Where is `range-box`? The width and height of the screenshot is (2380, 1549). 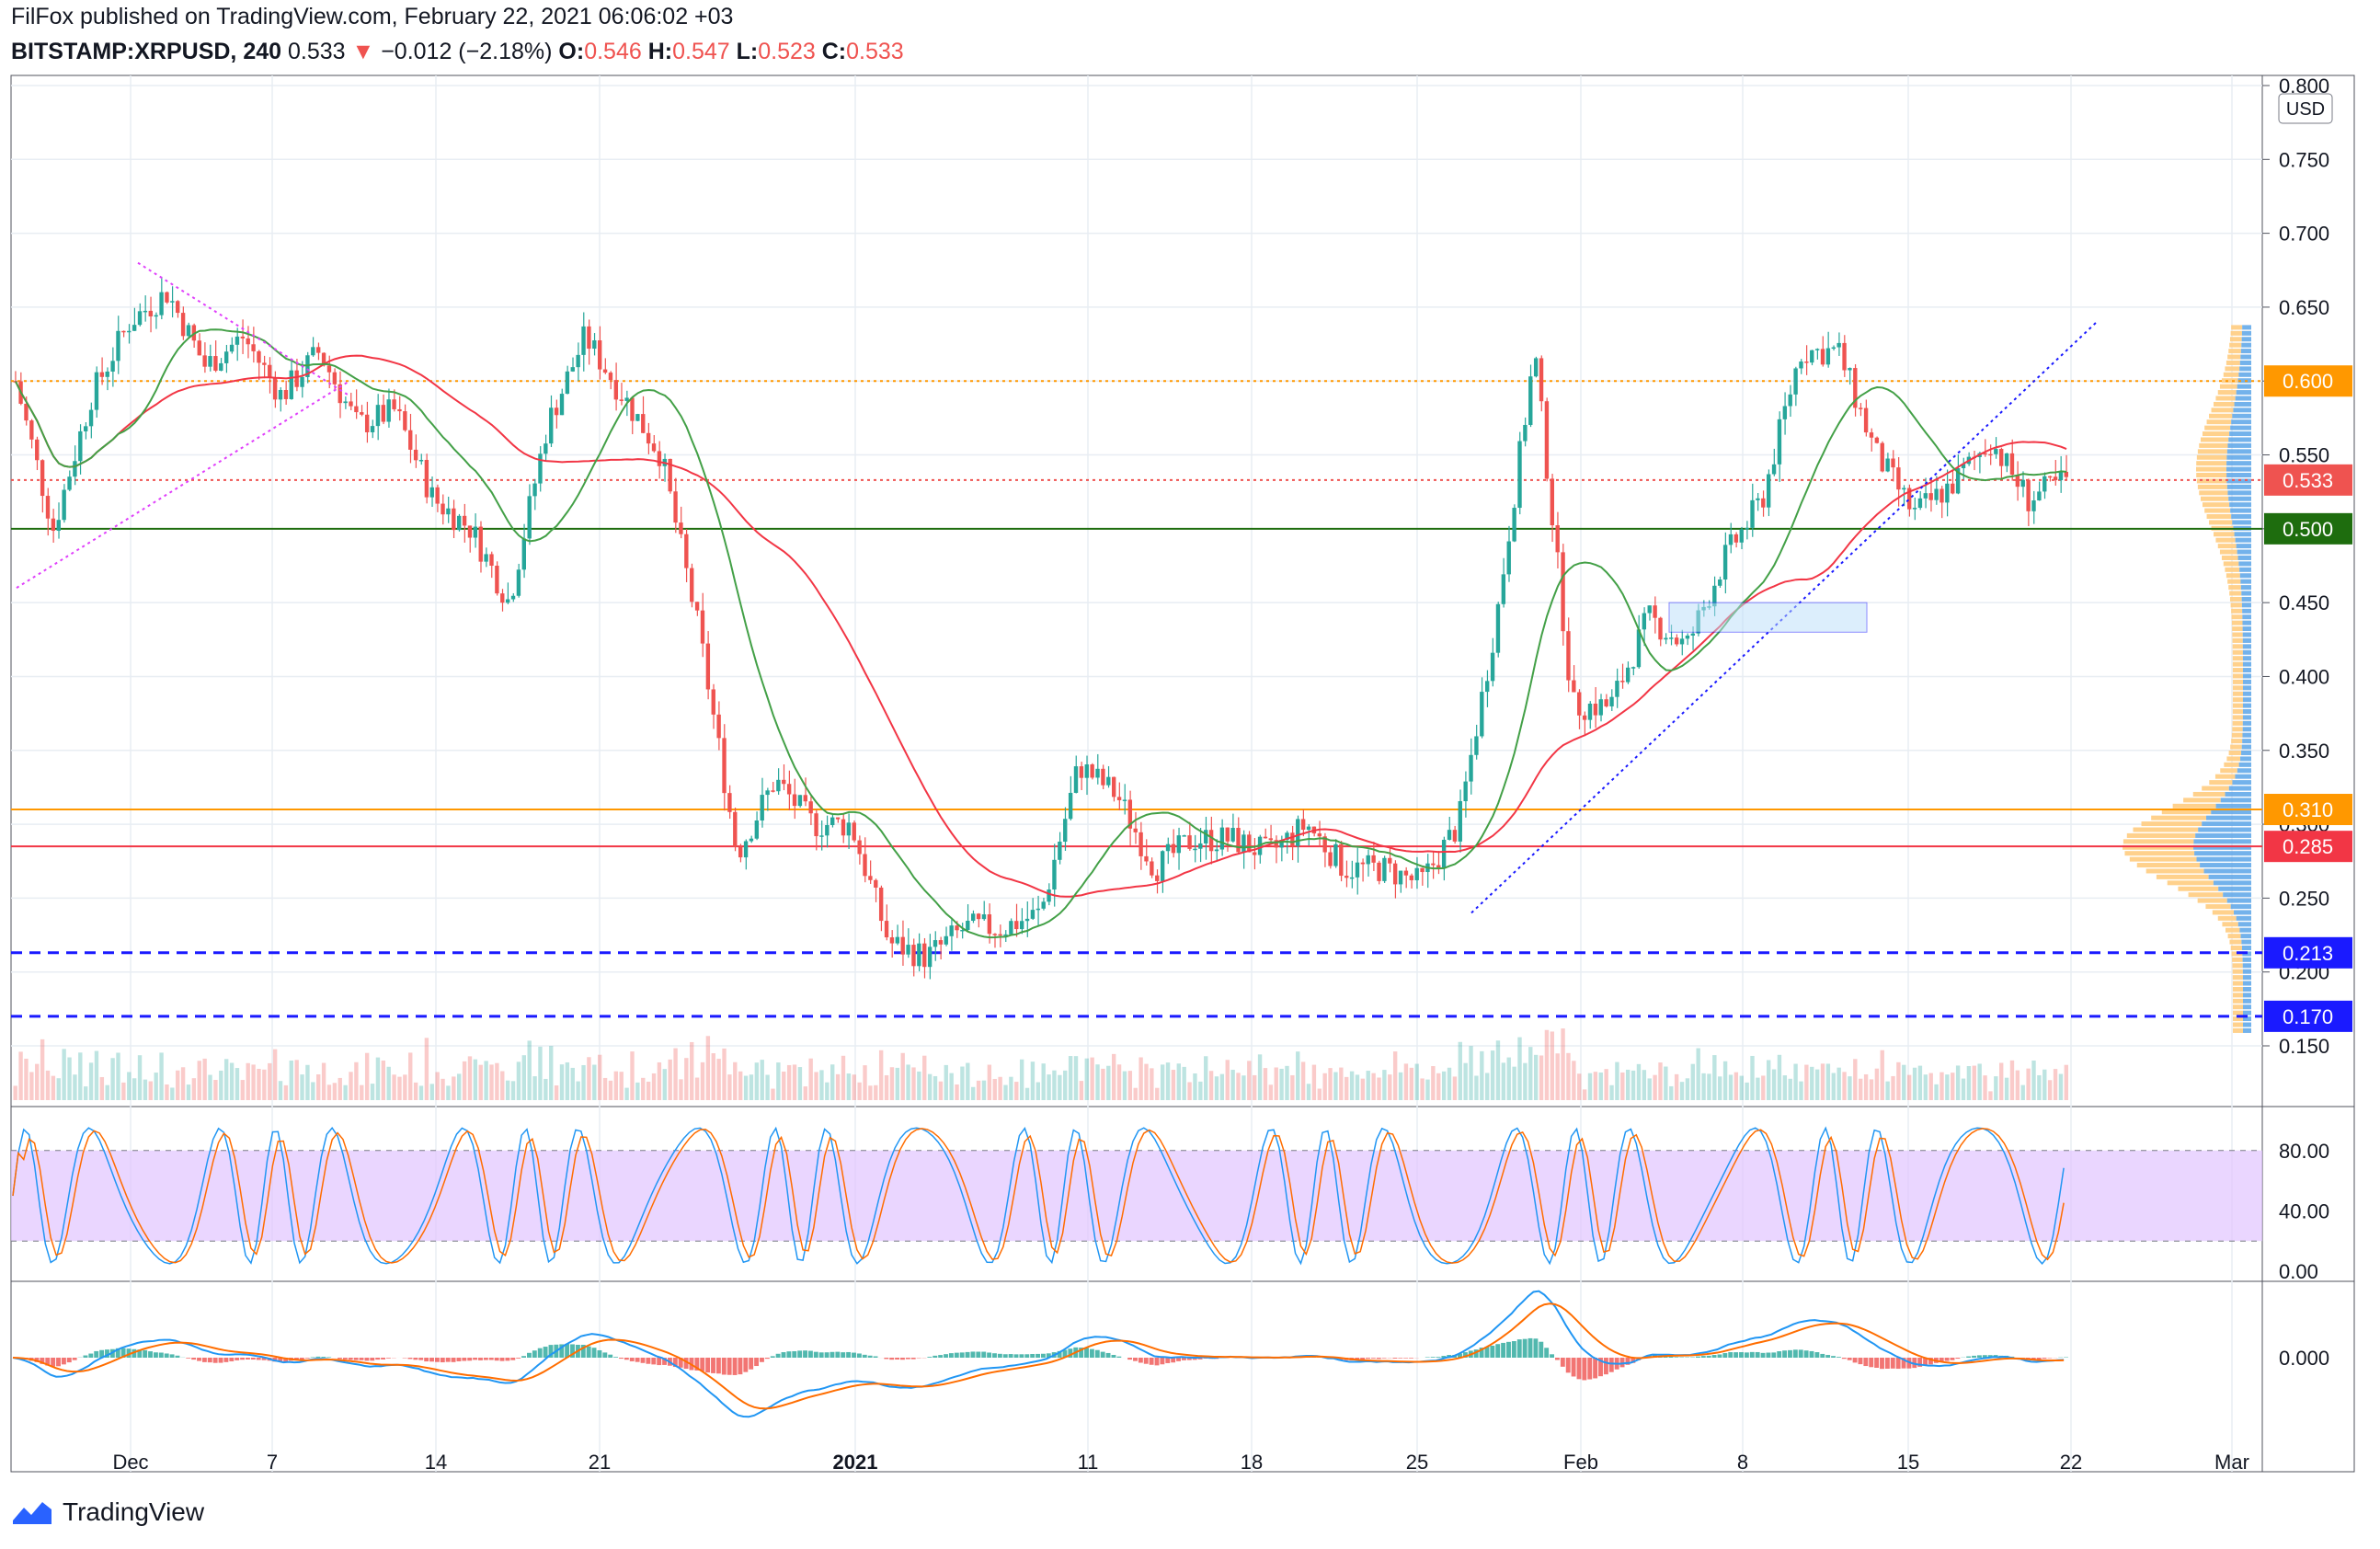
range-box is located at coordinates (1768, 617).